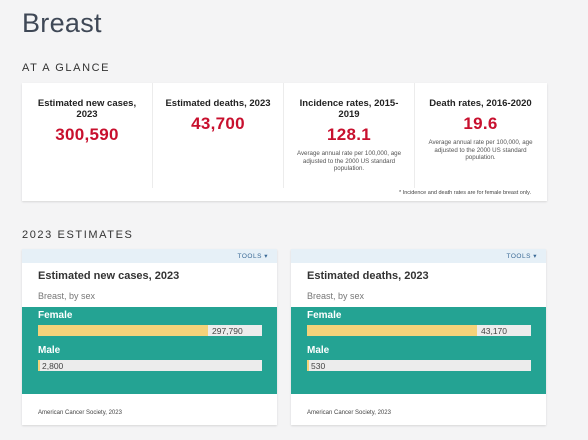  Describe the element at coordinates (494, 331) in the screenshot. I see `bar-value-label: 43,170` at that location.